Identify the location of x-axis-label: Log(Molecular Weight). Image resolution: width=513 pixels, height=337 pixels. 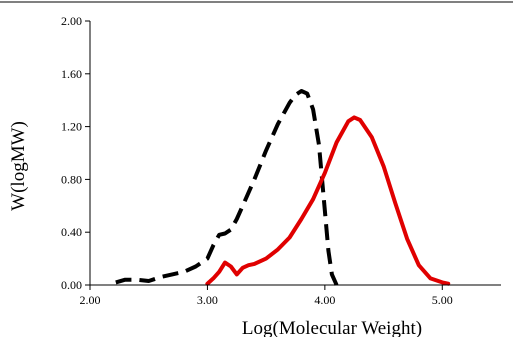
(332, 327).